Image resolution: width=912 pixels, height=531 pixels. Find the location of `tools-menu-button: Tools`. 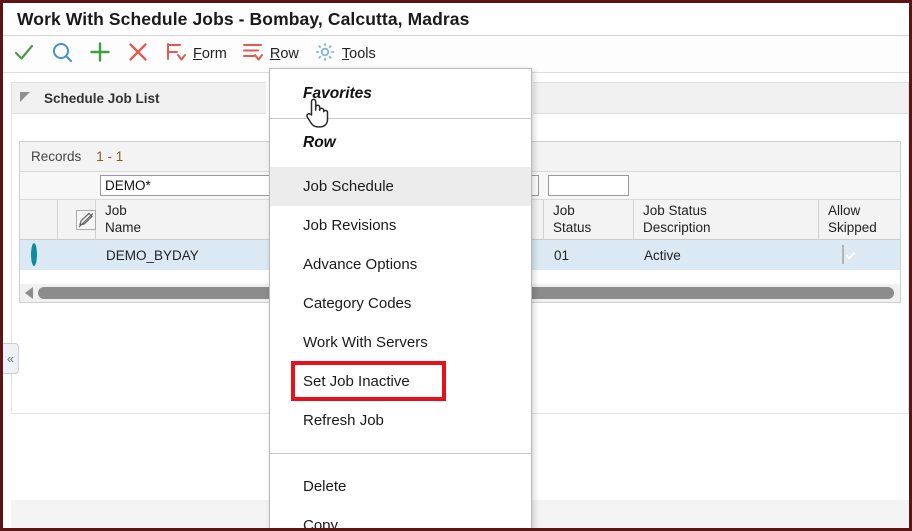

tools-menu-button: Tools is located at coordinates (344, 54).